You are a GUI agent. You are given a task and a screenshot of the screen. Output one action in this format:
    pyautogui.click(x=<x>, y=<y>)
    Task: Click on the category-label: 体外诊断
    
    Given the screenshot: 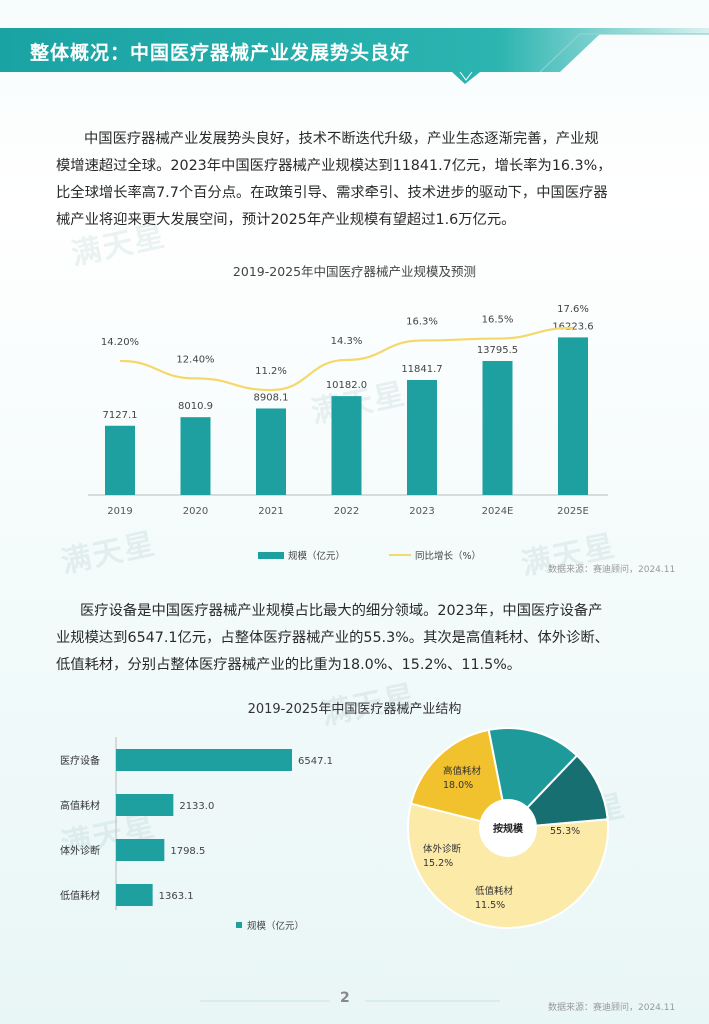 What is the action you would take?
    pyautogui.click(x=80, y=850)
    